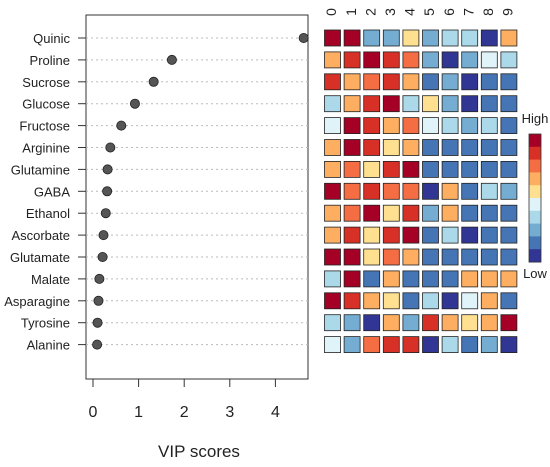 The width and height of the screenshot is (550, 467). Describe the element at coordinates (48, 345) in the screenshot. I see `y-tick-label: Alanine` at that location.